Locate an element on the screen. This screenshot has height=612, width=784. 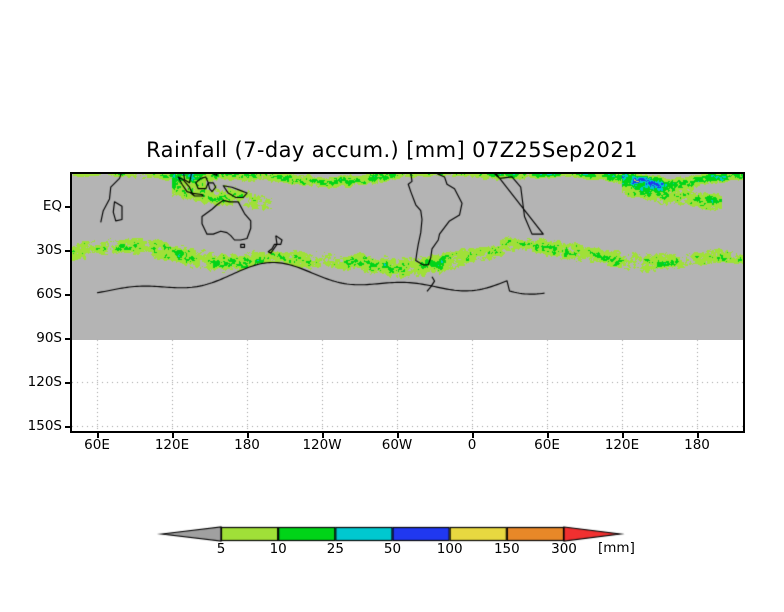
x-axis-label-60w: 60W is located at coordinates (397, 445).